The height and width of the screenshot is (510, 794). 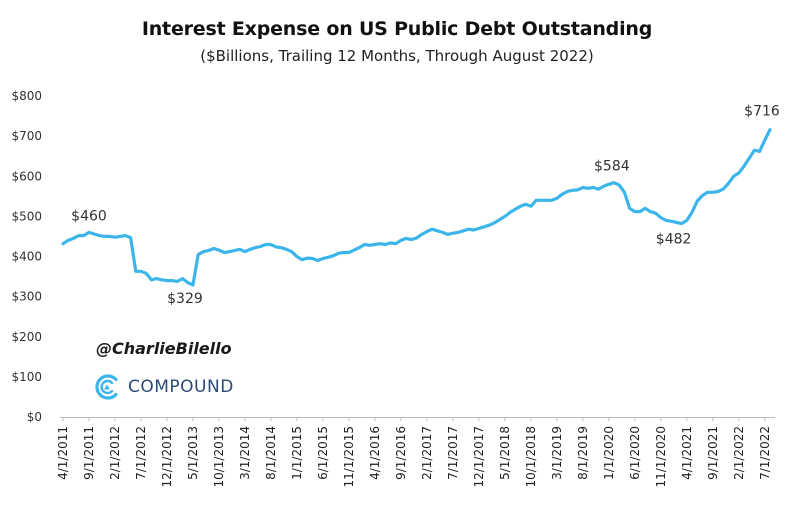 I want to click on y-tick-label: $100, so click(x=26, y=377).